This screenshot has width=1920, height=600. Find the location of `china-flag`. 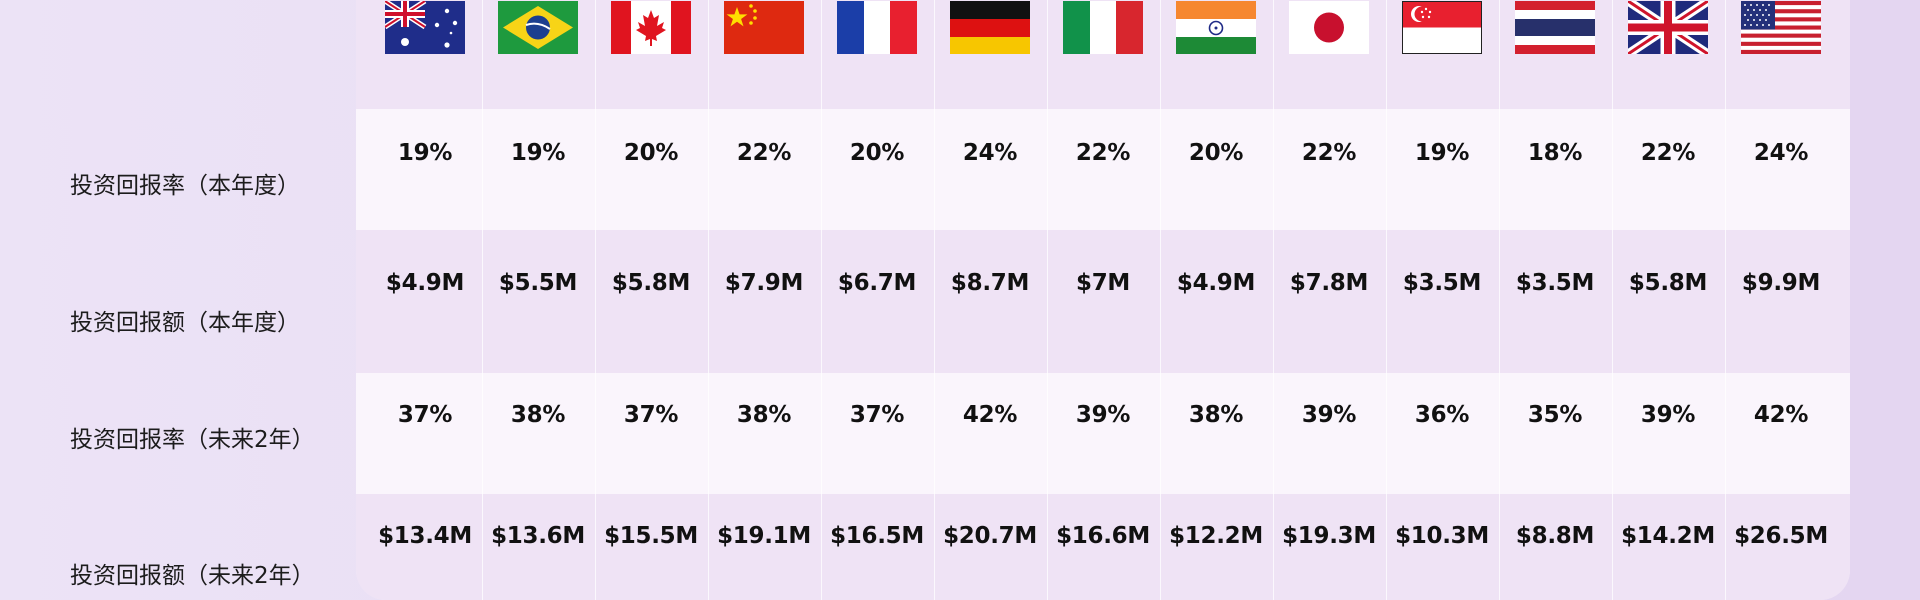

china-flag is located at coordinates (764, 27).